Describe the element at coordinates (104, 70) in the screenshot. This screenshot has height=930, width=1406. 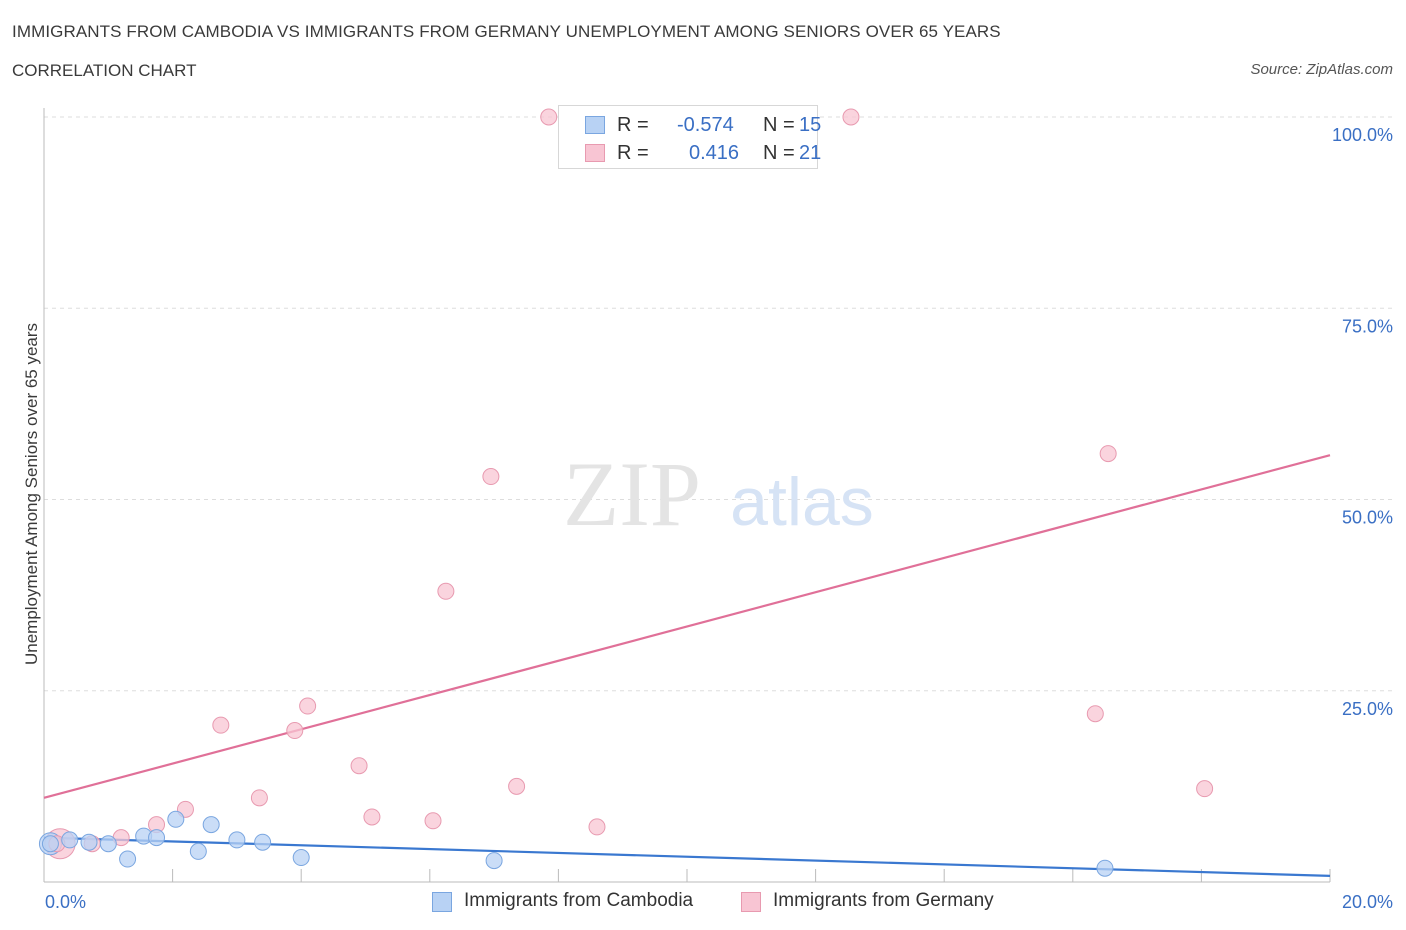
I see `chart-subtitle: CORRELATION CHART` at that location.